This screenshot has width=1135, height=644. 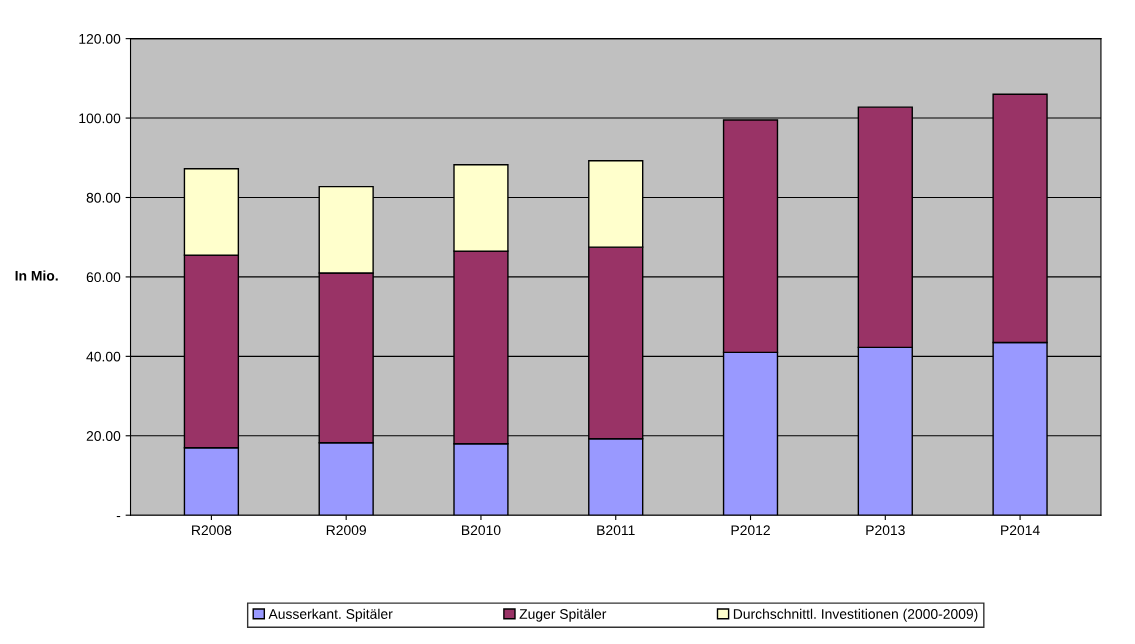 What do you see at coordinates (855, 615) in the screenshot?
I see `legend-label: Durchschnittl. Investitionen (2000-2009)` at bounding box center [855, 615].